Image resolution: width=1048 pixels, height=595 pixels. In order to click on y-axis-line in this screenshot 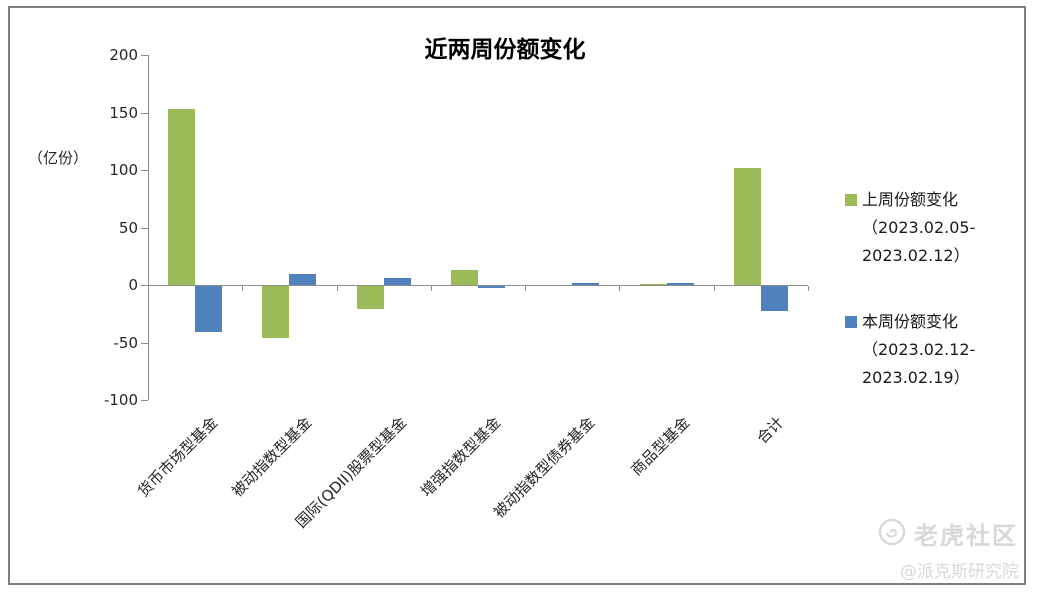, I will do `click(148, 227)`.